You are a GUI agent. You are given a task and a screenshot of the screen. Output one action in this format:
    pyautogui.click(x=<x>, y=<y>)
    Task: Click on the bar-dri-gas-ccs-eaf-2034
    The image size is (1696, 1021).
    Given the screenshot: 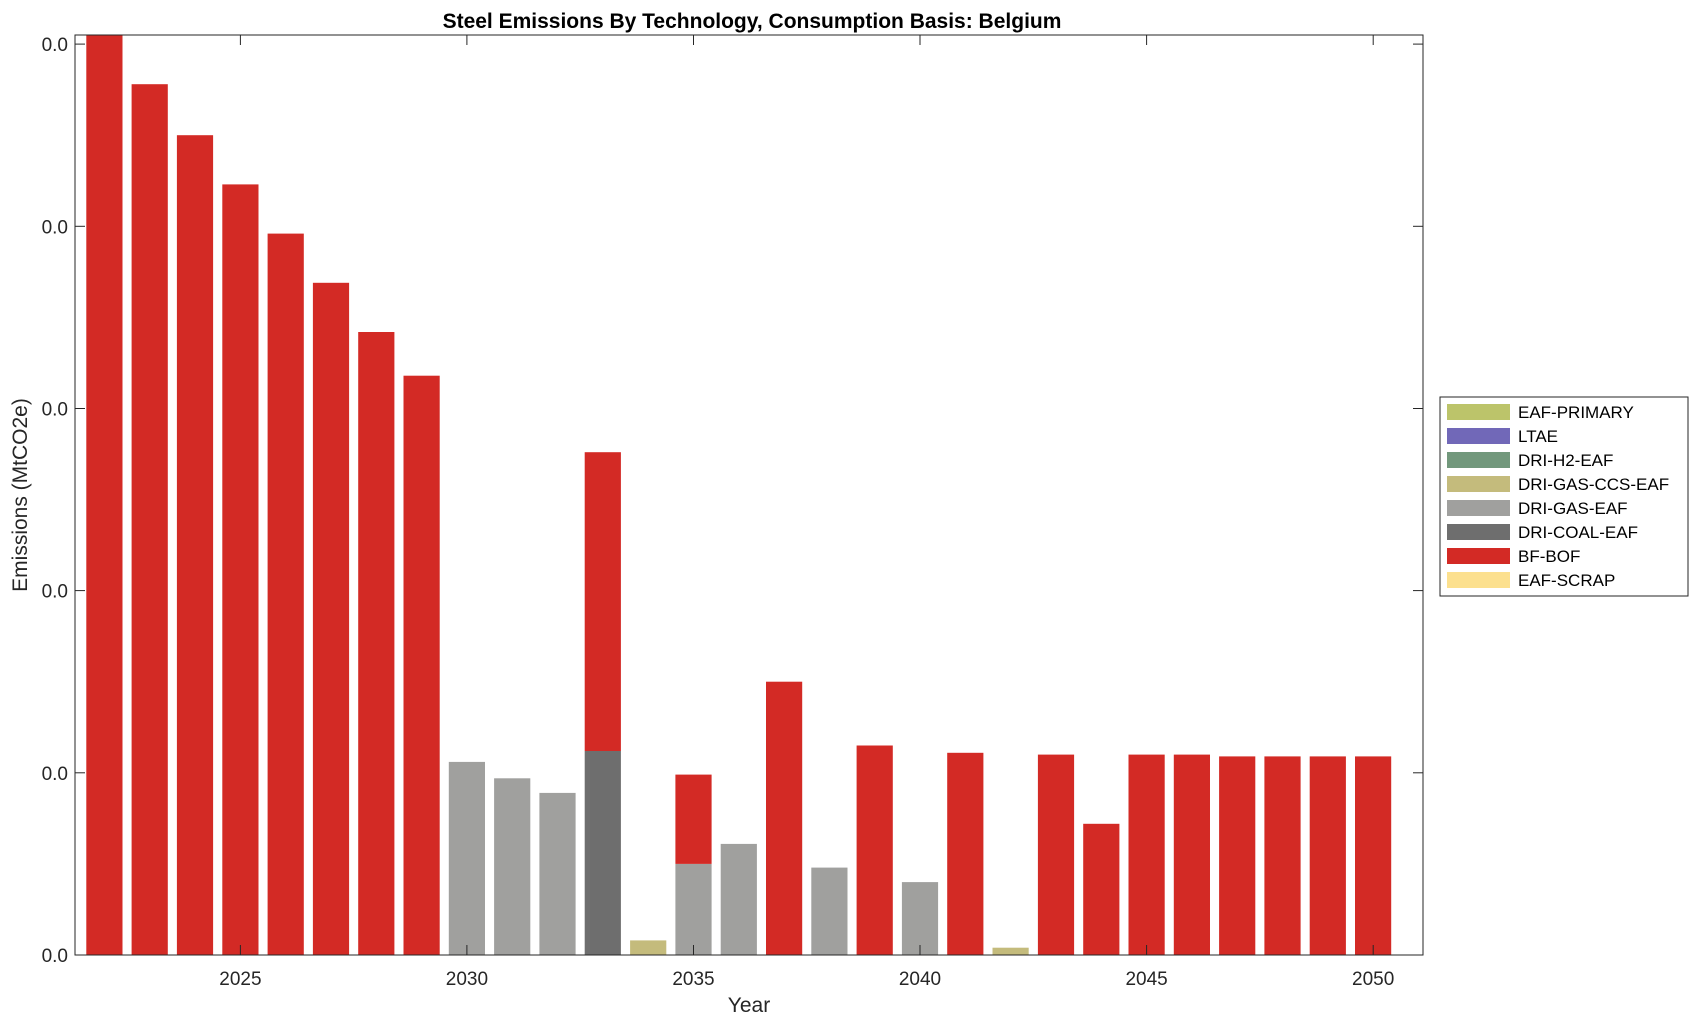 What is the action you would take?
    pyautogui.click(x=648, y=947)
    